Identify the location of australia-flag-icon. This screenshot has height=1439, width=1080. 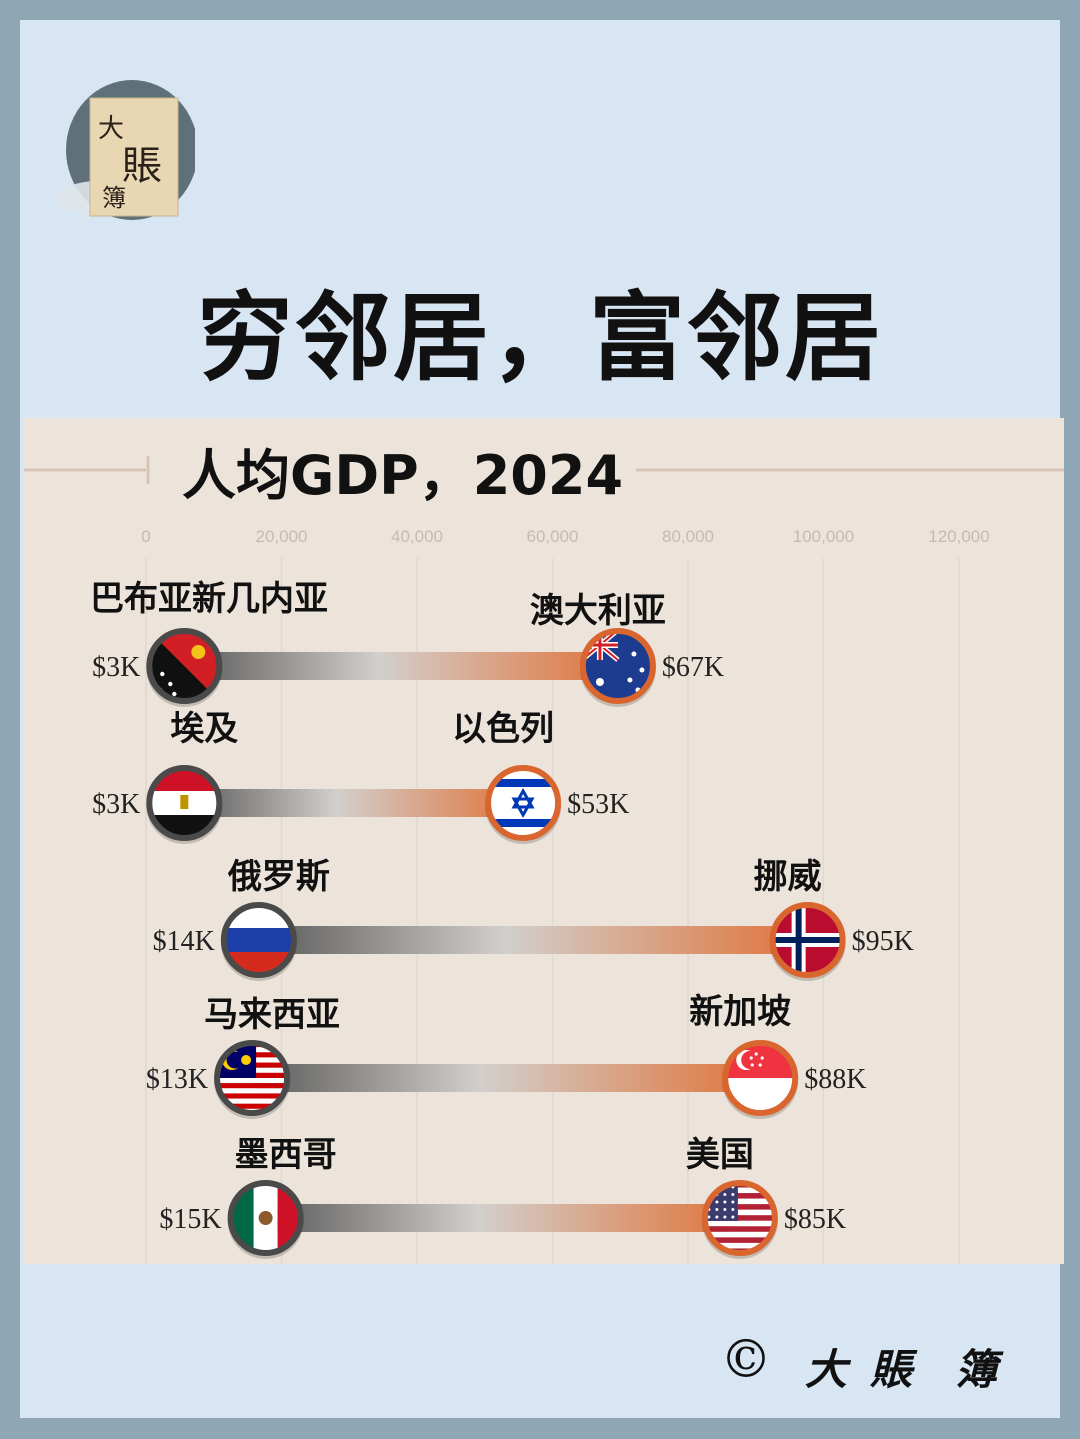
(617, 667).